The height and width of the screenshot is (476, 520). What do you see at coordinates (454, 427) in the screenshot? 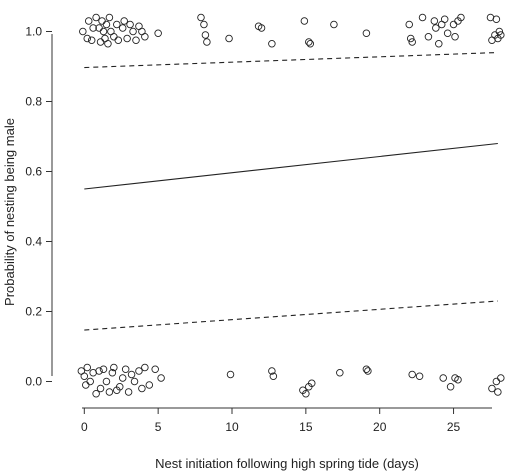
I see `x-tick-label: 25` at bounding box center [454, 427].